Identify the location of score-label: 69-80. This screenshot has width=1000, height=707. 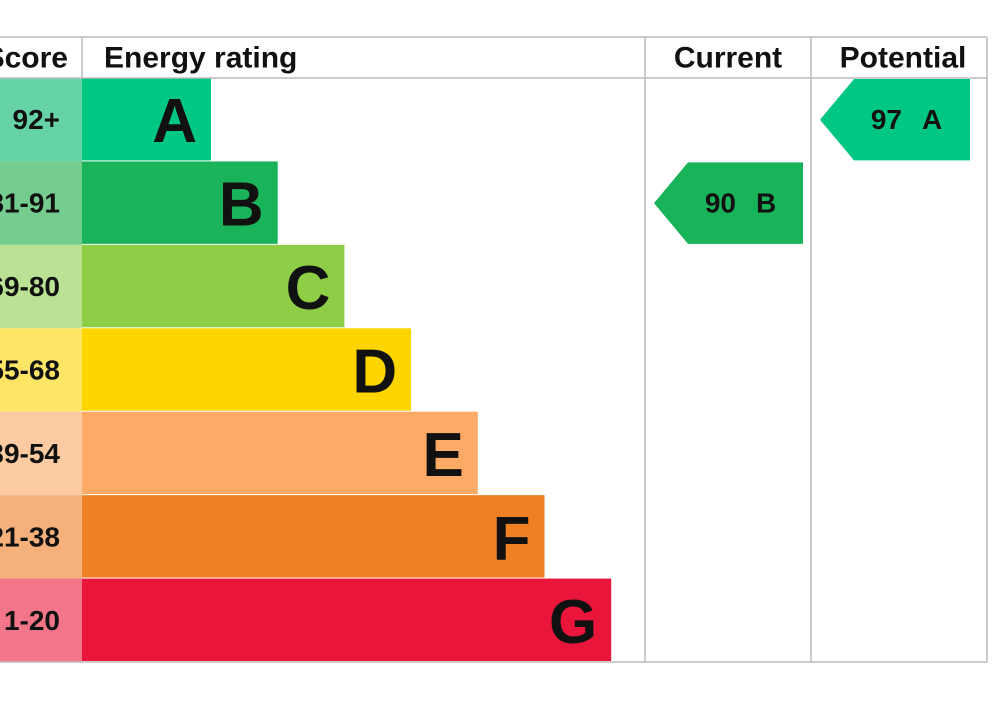
(30, 286).